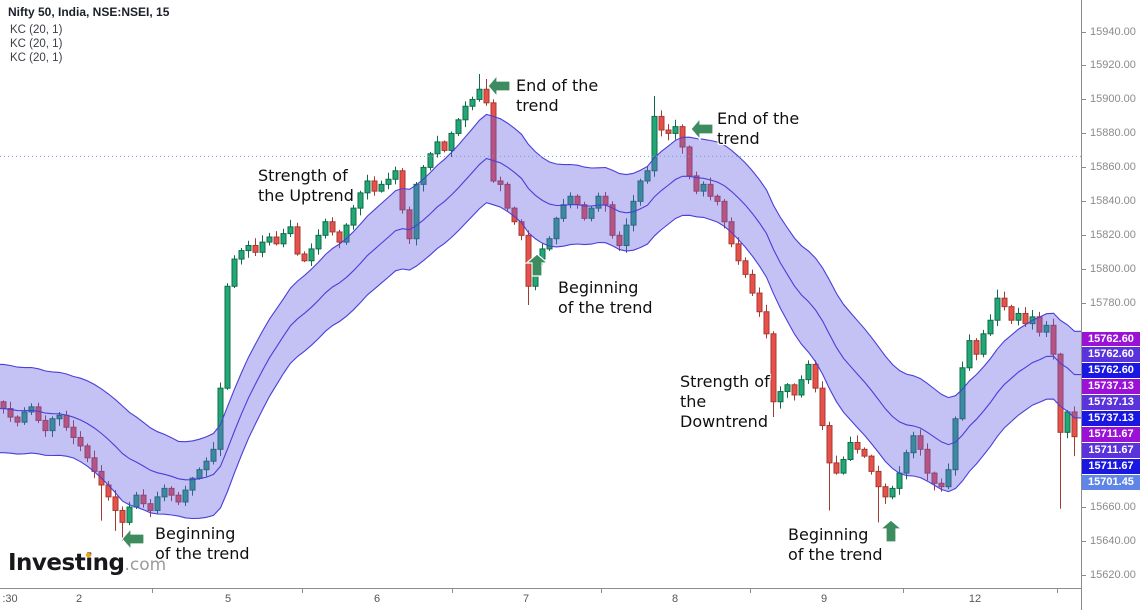 Image resolution: width=1140 pixels, height=610 pixels. I want to click on time-axis-label: 9, so click(824, 599).